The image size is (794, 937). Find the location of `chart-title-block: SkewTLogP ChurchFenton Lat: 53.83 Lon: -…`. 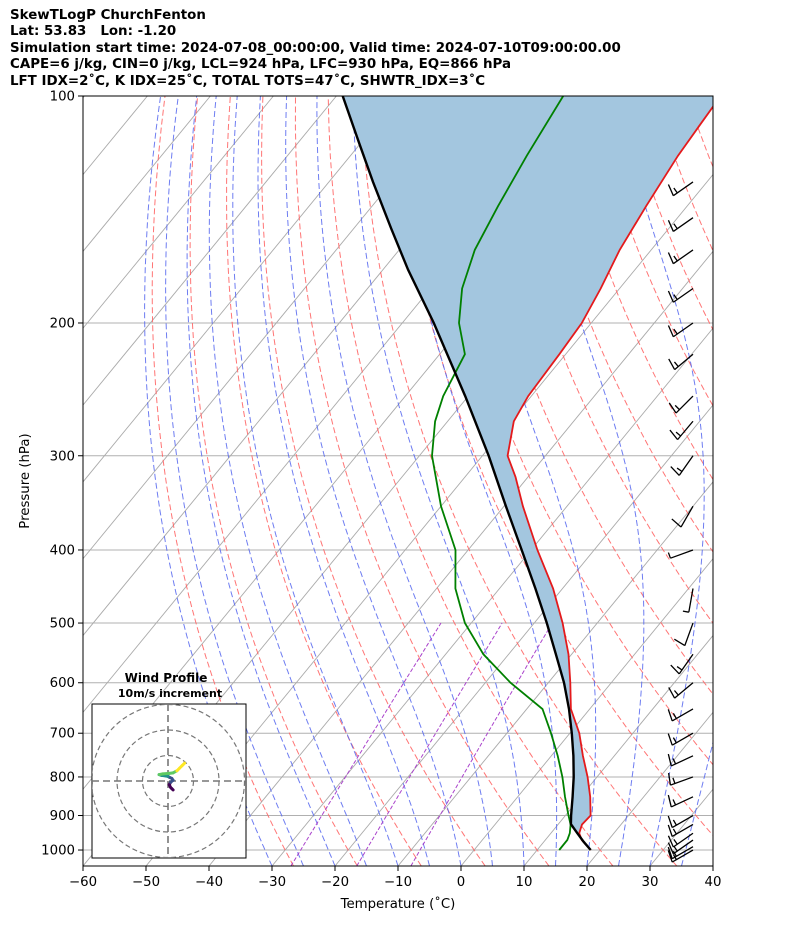

chart-title-block: SkewTLogP ChurchFenton Lat: 53.83 Lon: -… is located at coordinates (315, 49).